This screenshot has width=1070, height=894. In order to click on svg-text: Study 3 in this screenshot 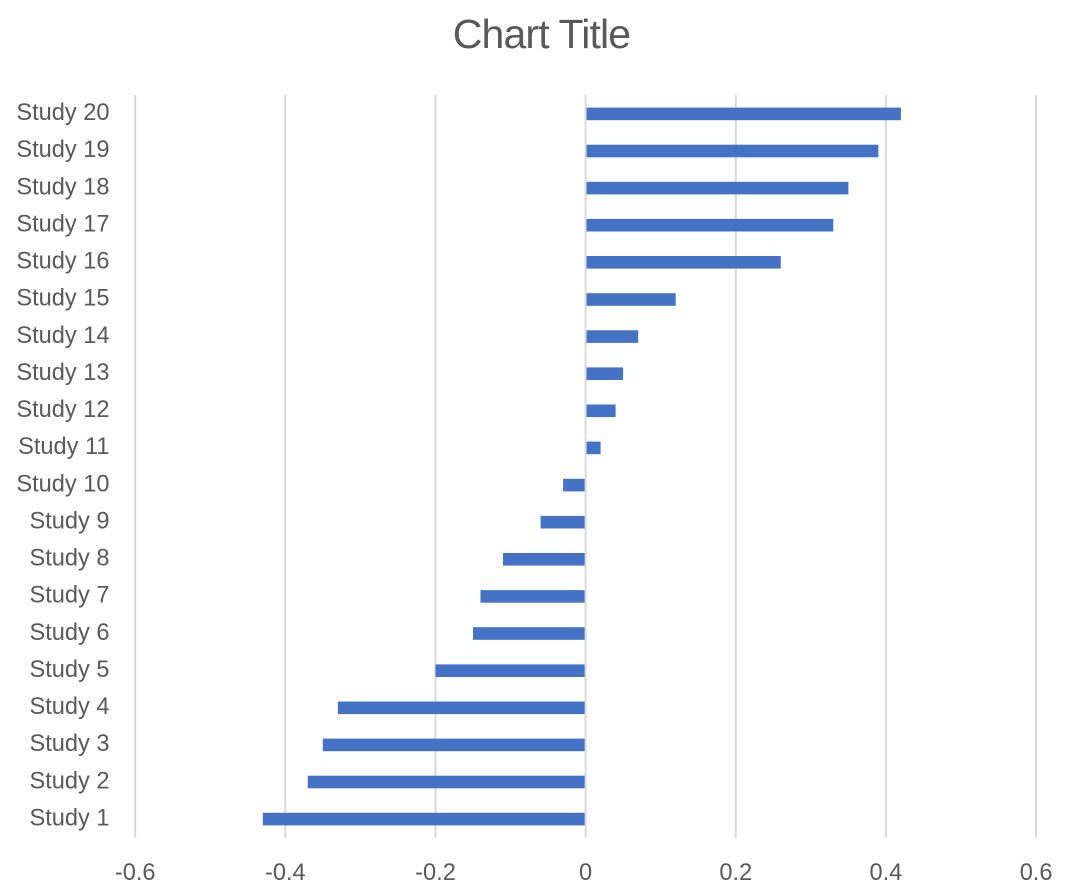, I will do `click(69, 744)`.